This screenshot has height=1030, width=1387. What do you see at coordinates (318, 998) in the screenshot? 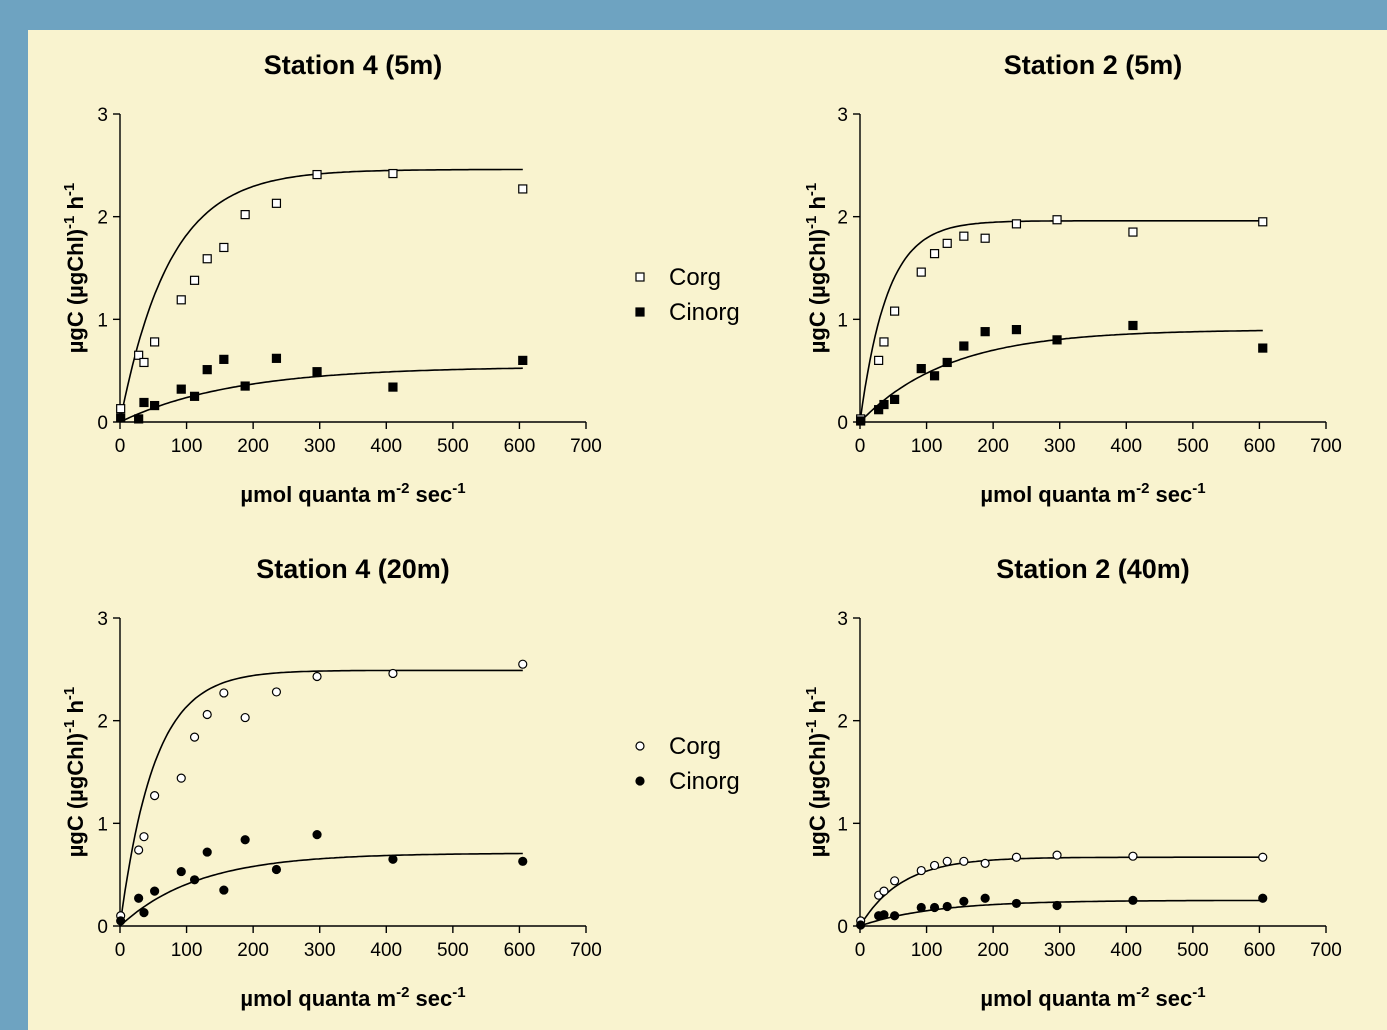
I see `x-axis-label-main: µmol quanta m` at bounding box center [318, 998].